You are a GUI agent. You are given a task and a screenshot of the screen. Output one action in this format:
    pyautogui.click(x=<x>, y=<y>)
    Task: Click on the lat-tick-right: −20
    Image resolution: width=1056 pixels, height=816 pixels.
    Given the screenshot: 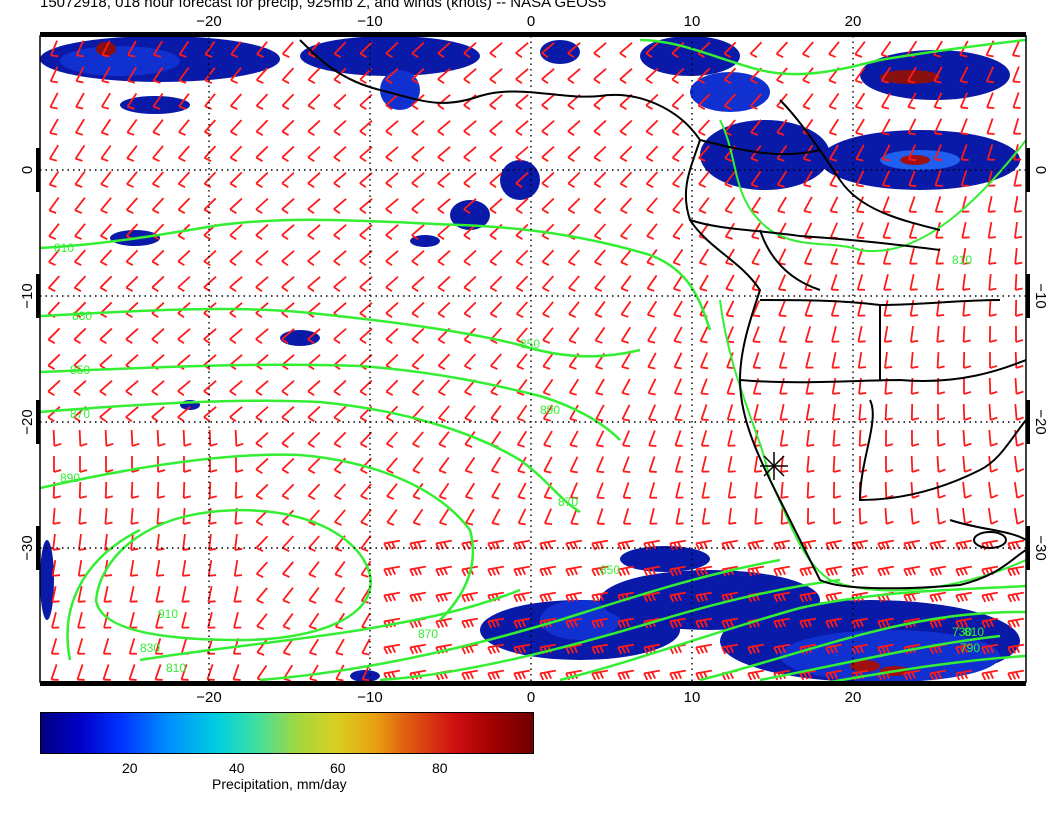 What is the action you would take?
    pyautogui.click(x=1040, y=421)
    